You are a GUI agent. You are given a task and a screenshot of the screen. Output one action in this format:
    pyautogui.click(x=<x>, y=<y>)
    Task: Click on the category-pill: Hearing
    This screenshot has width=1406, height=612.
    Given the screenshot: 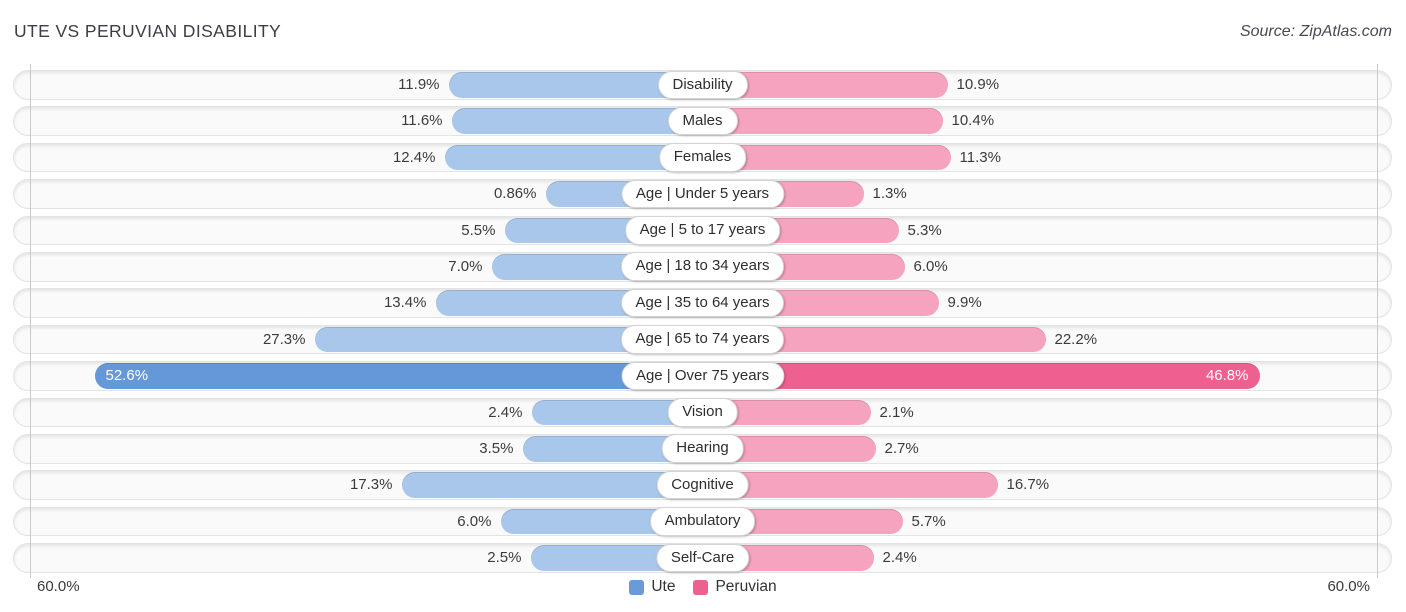 What is the action you would take?
    pyautogui.click(x=702, y=448)
    